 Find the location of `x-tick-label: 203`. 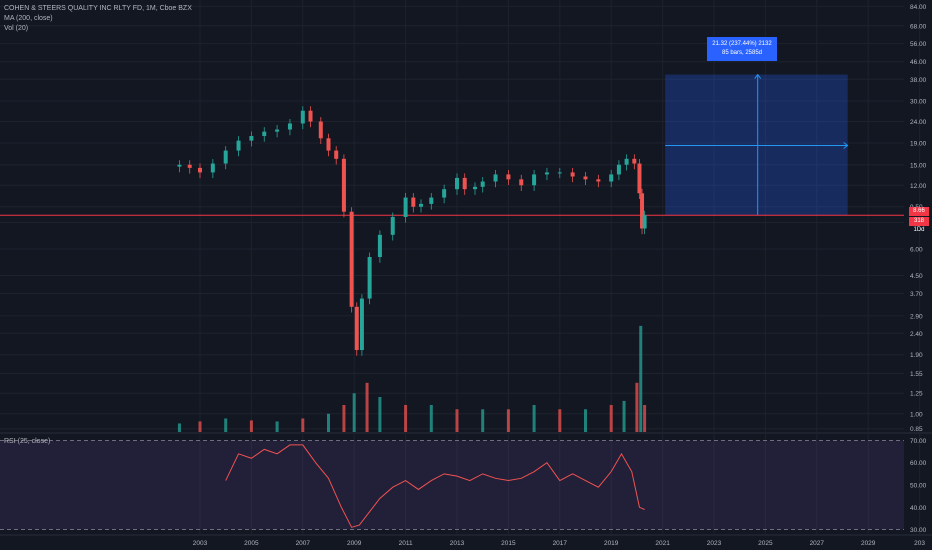

x-tick-label: 203 is located at coordinates (919, 543).